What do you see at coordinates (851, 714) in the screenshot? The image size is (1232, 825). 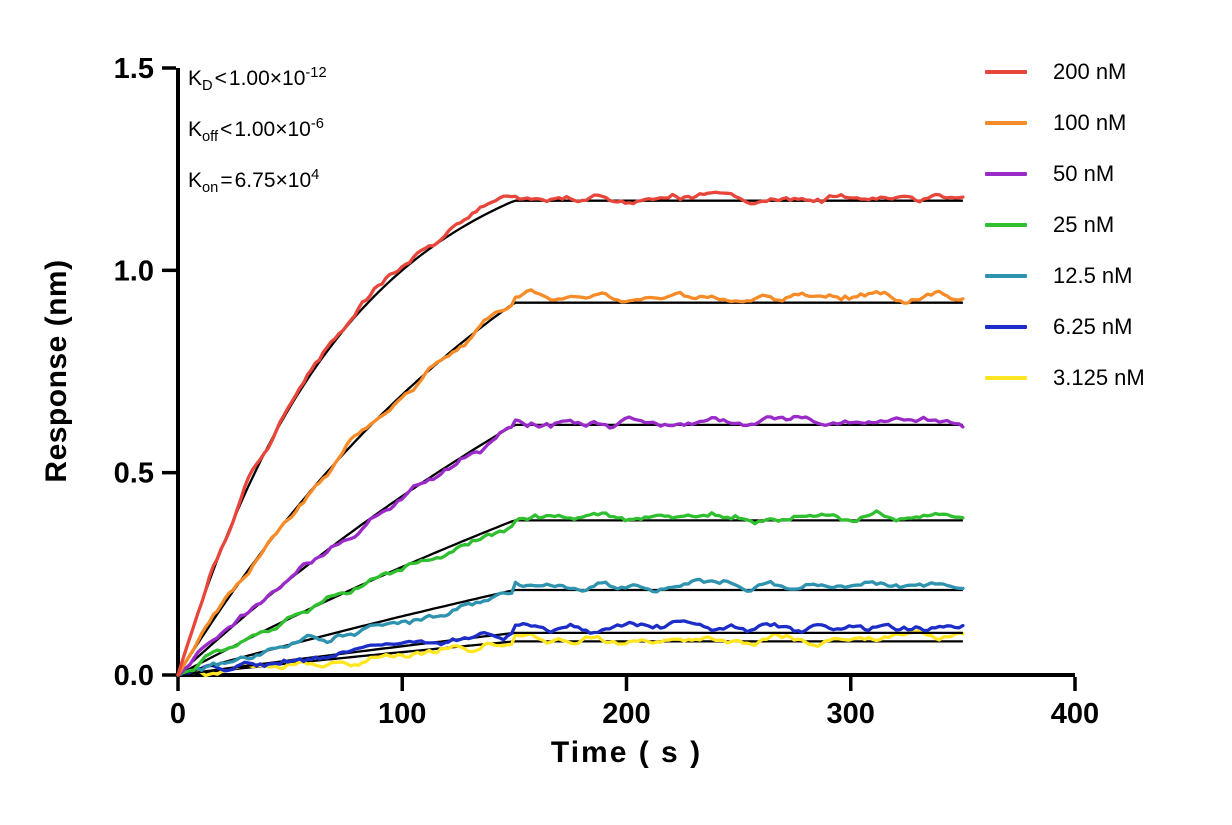 I see `x-tick-label: 300` at bounding box center [851, 714].